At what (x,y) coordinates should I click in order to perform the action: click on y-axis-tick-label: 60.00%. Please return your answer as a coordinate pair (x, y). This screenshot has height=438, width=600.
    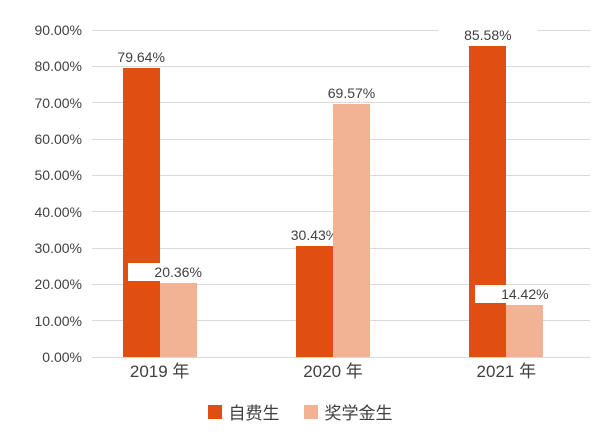
    Looking at the image, I should click on (58, 139).